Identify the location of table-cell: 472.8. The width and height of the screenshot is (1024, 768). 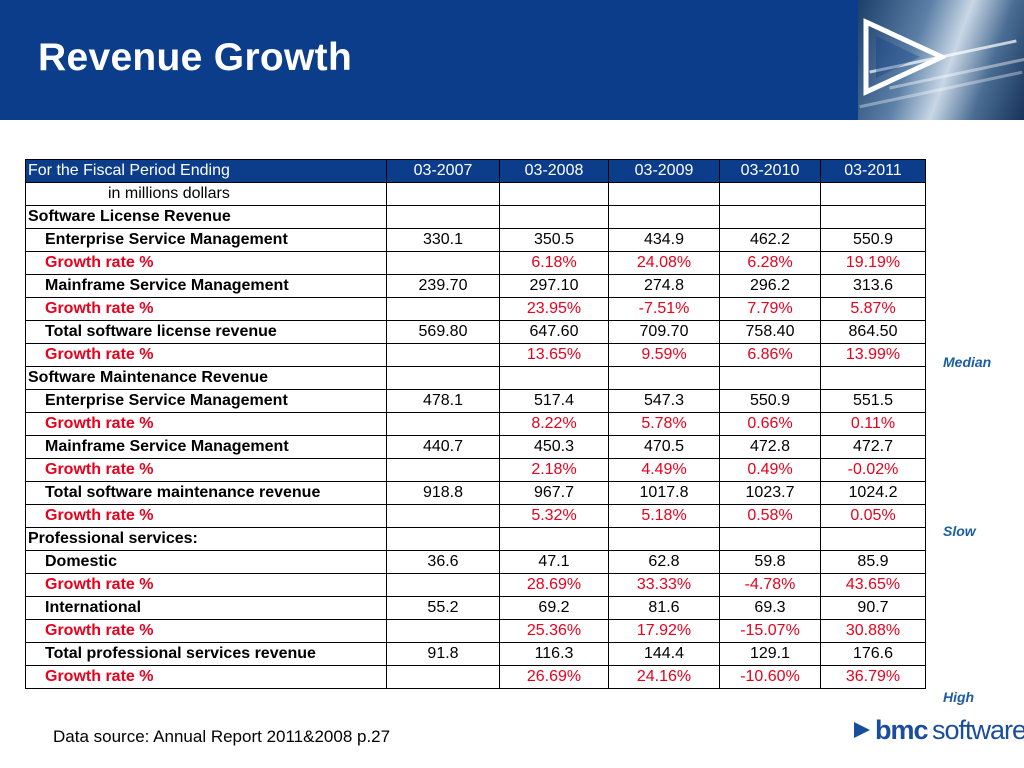
(770, 447).